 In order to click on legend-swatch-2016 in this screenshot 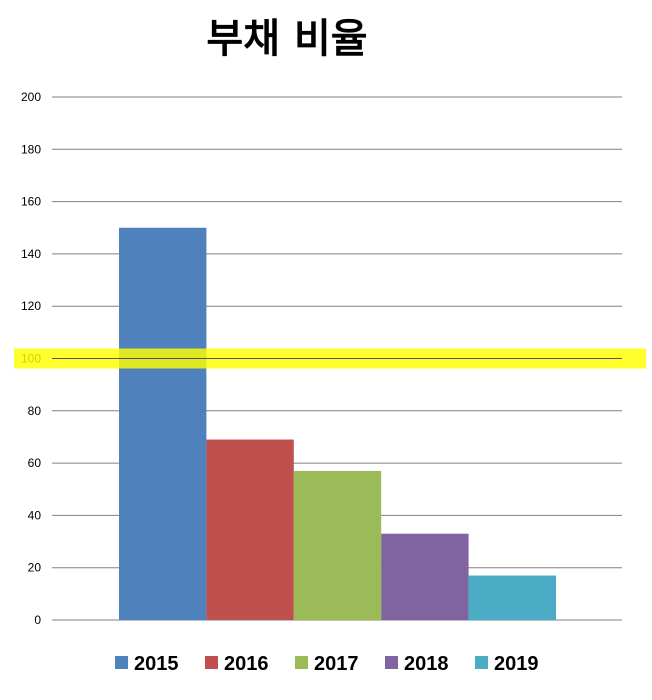, I will do `click(211, 662)`.